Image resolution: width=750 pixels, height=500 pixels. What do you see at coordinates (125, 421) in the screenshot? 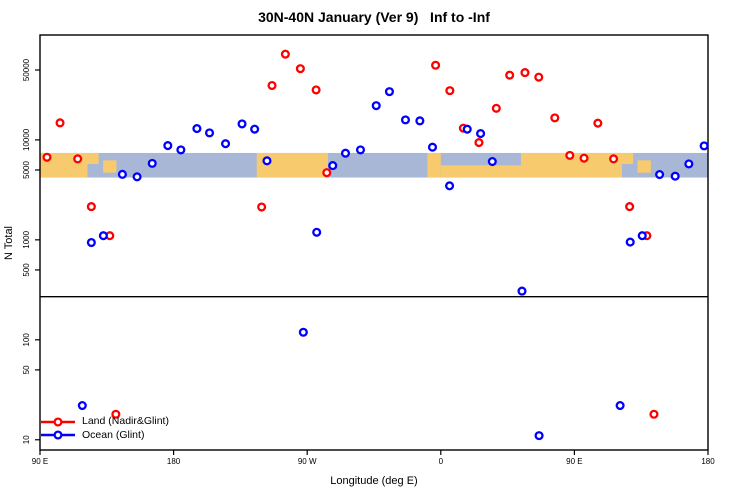
I see `legend-label-land: Land (Nadir&Glint)` at bounding box center [125, 421].